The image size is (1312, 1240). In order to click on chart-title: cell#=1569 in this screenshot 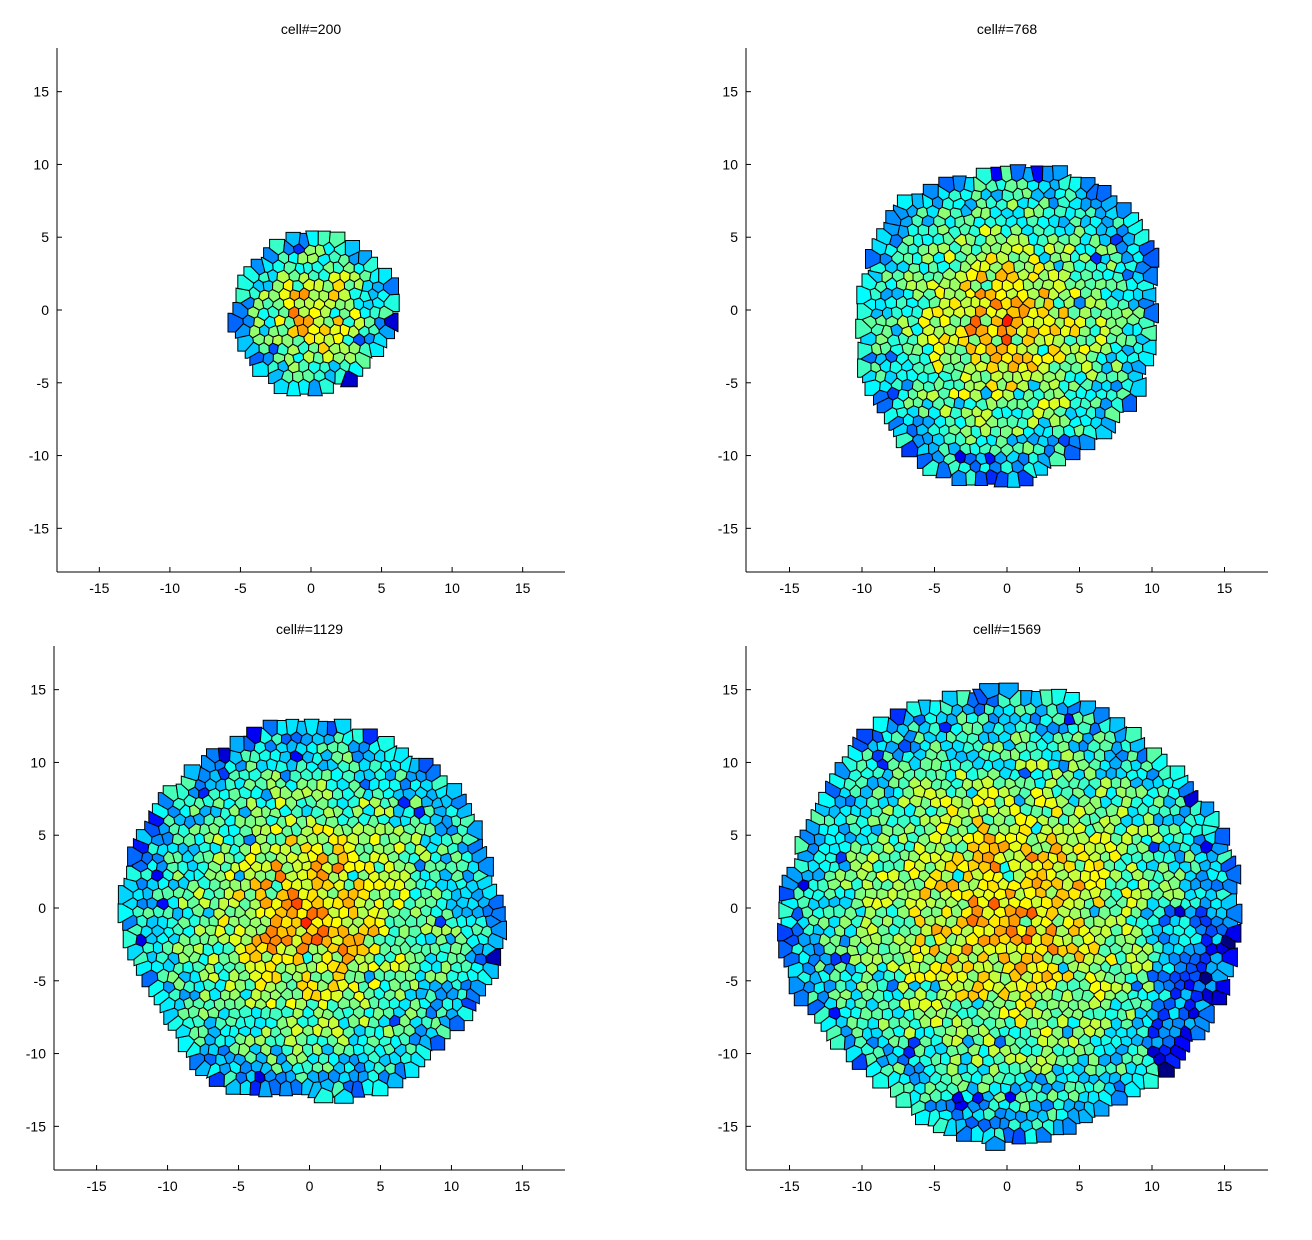, I will do `click(1007, 629)`.